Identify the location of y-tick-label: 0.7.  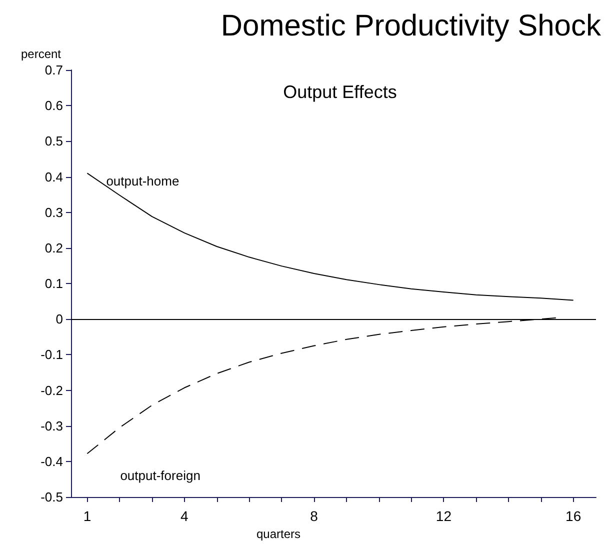
(53, 70).